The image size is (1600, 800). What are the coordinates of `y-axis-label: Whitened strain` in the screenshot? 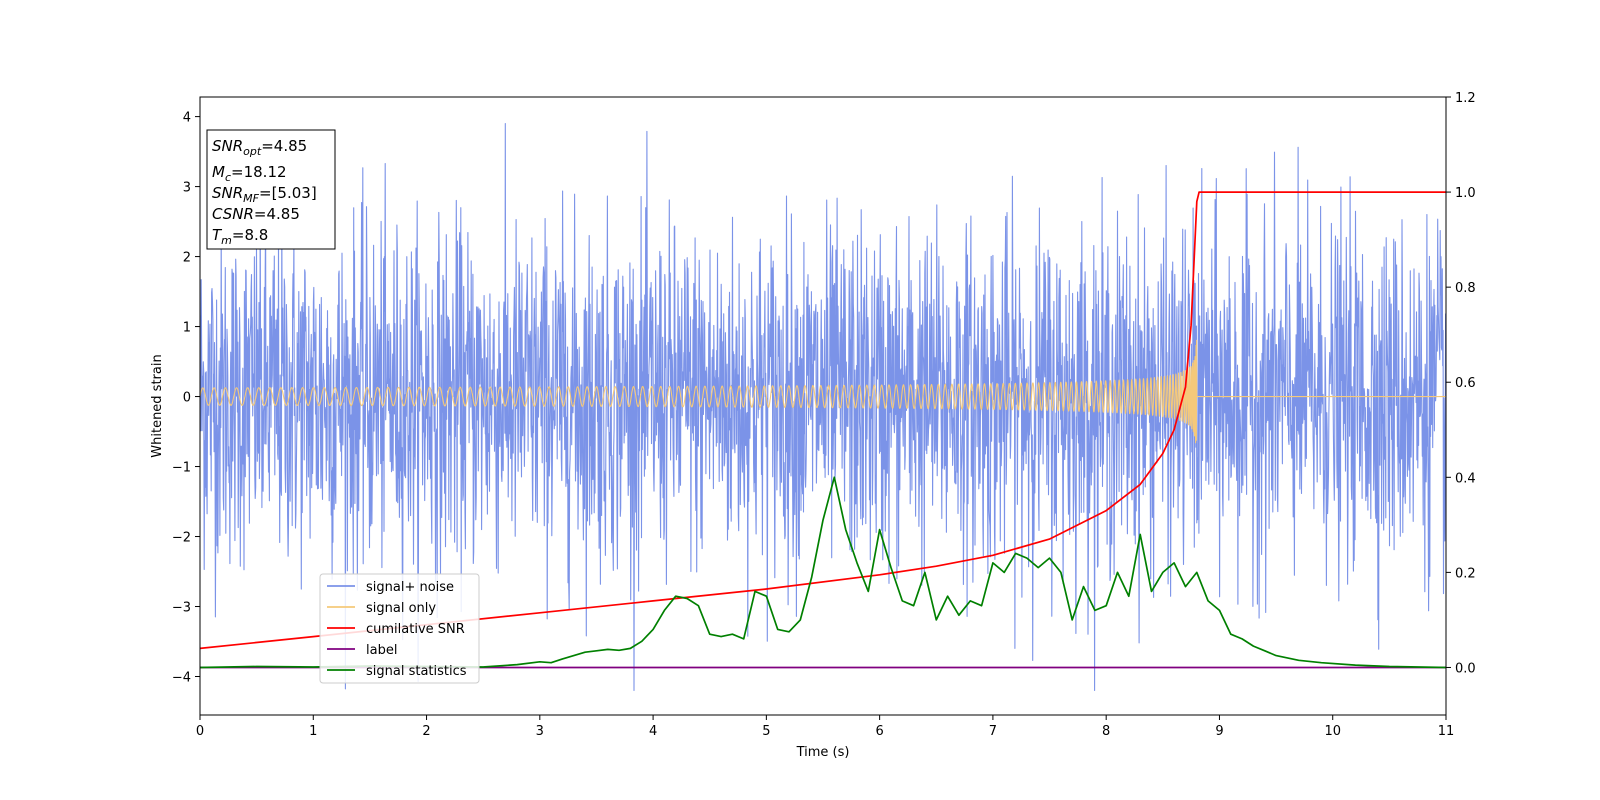 It's located at (157, 405).